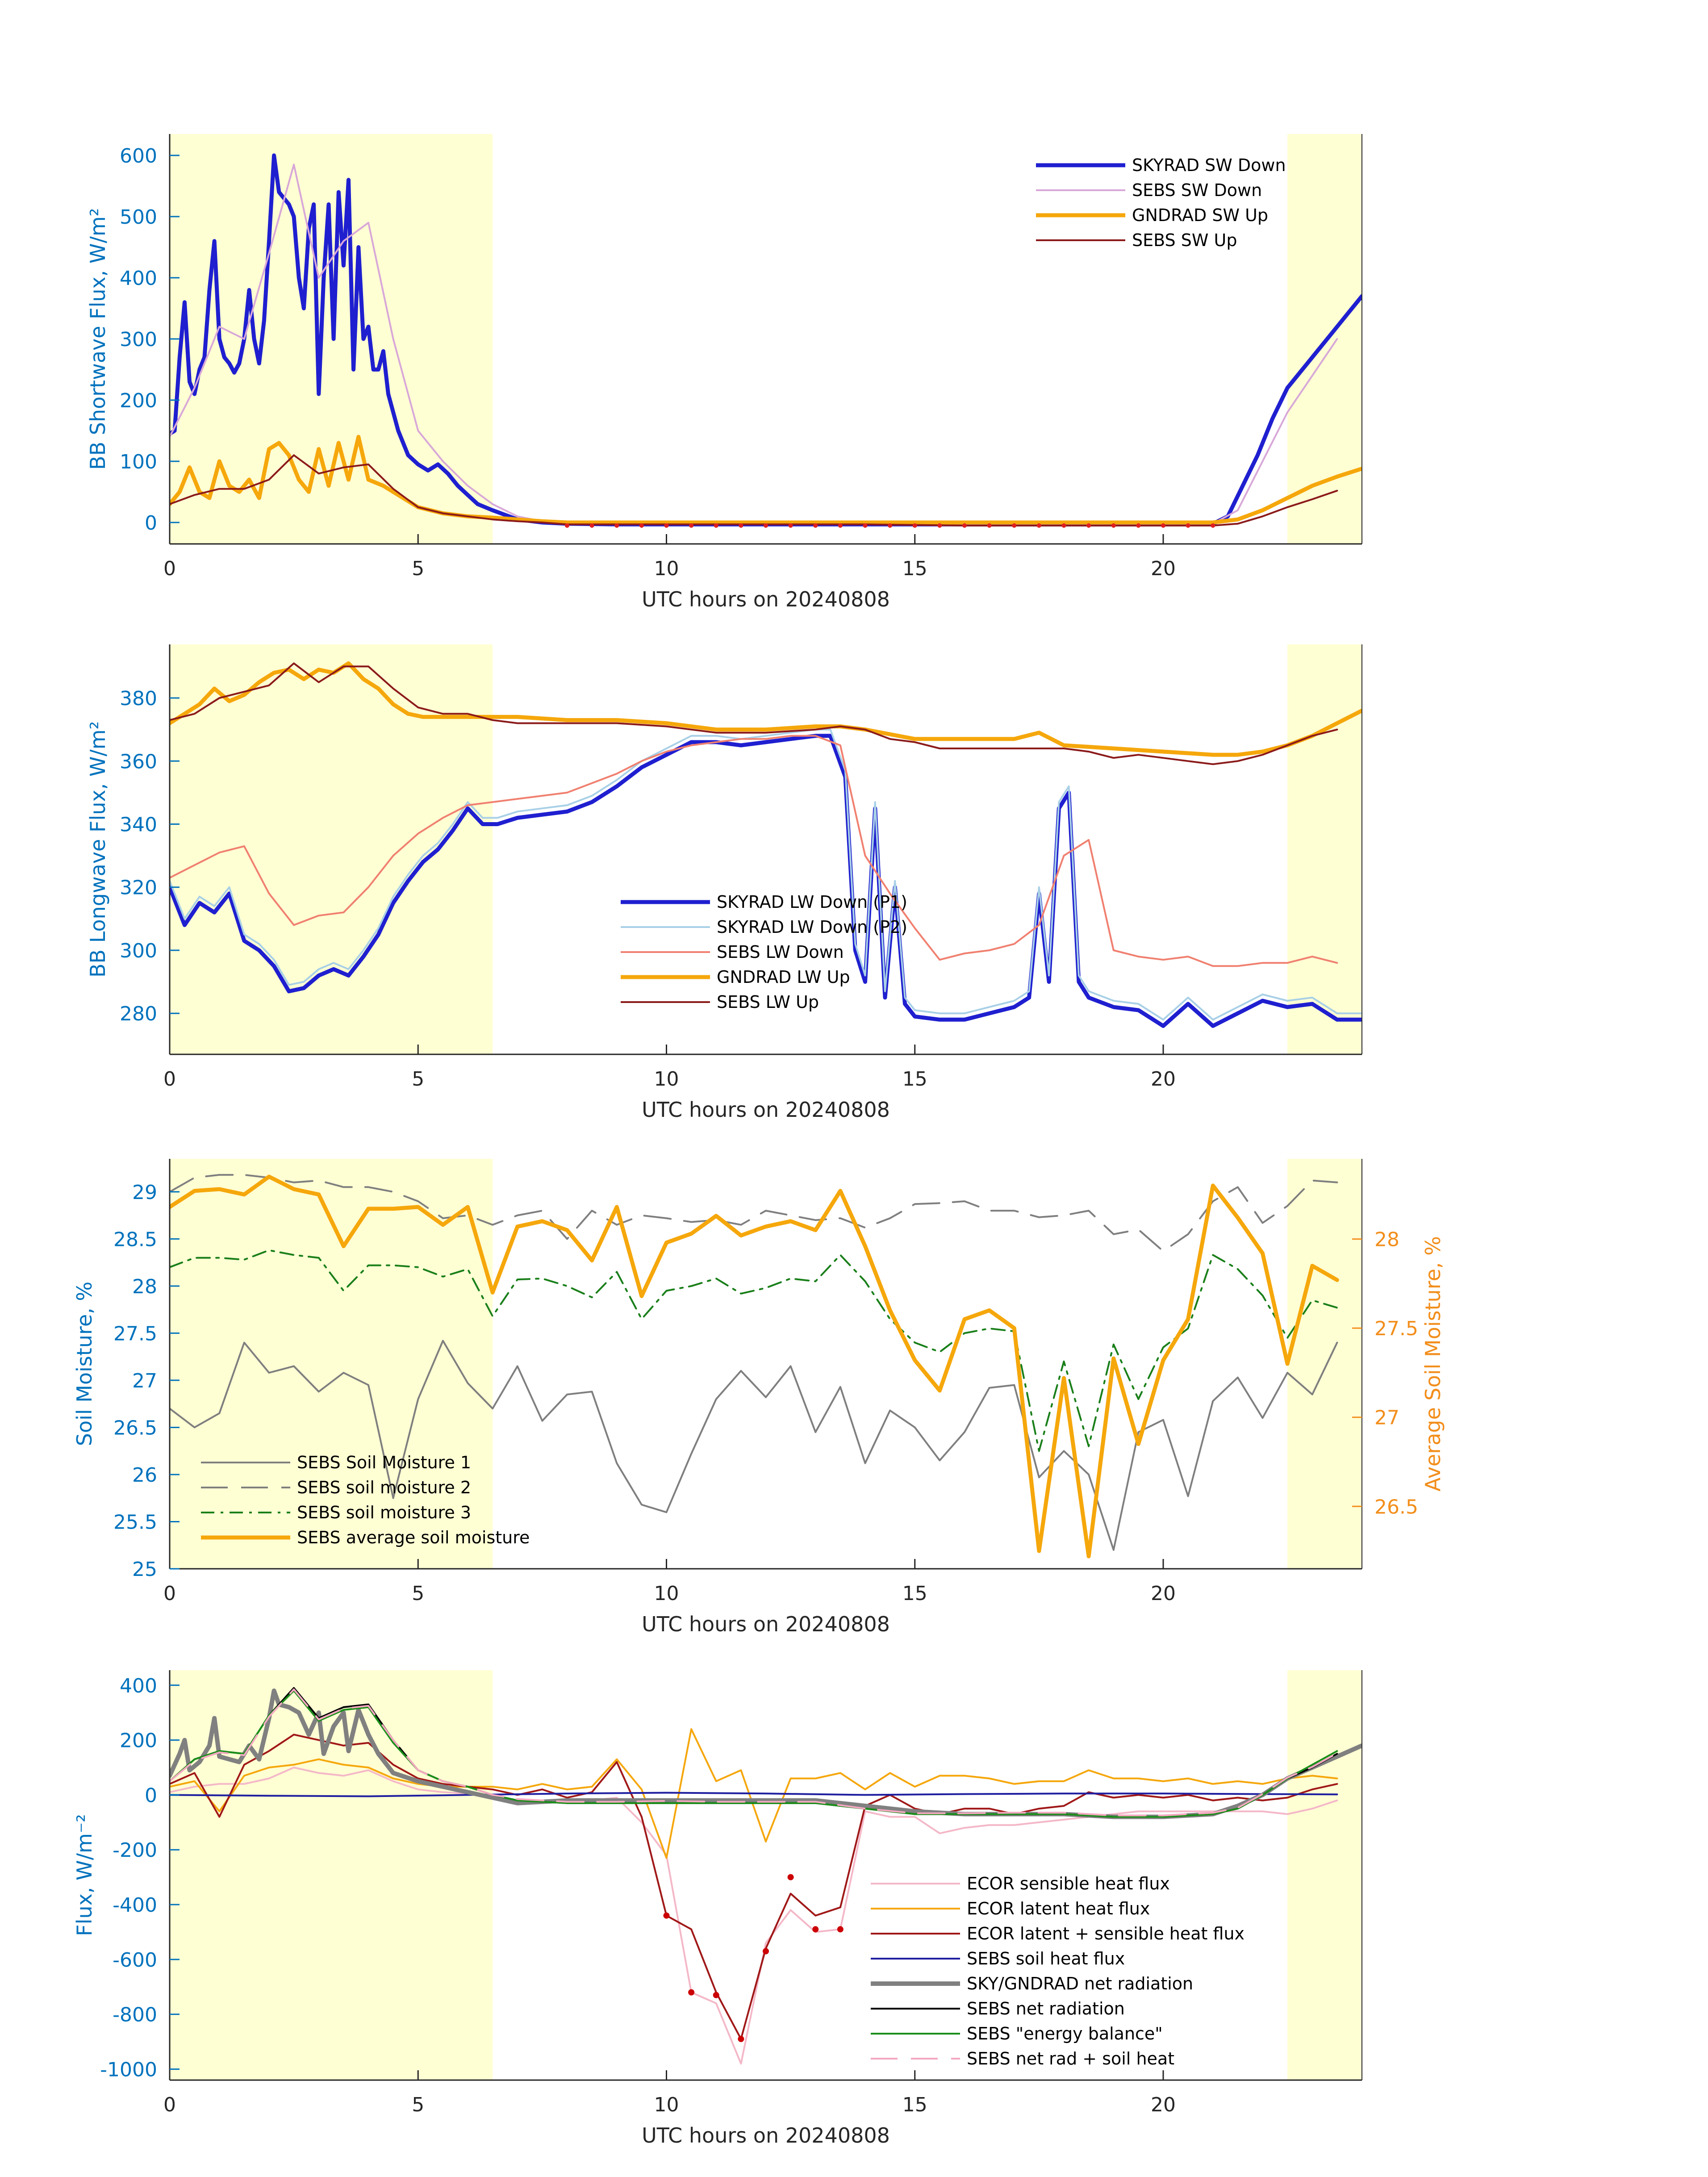  What do you see at coordinates (753, 1958) in the screenshot?
I see `overlay-markers` at bounding box center [753, 1958].